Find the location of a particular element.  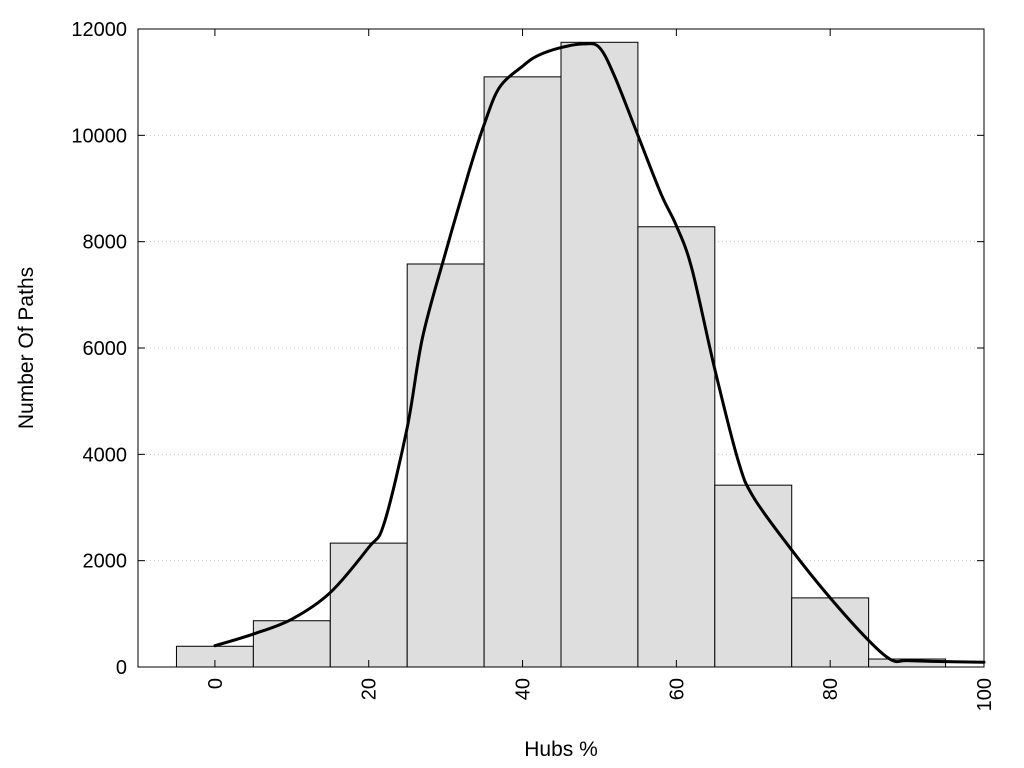

y-tick-label: 10000 is located at coordinates (99, 136).